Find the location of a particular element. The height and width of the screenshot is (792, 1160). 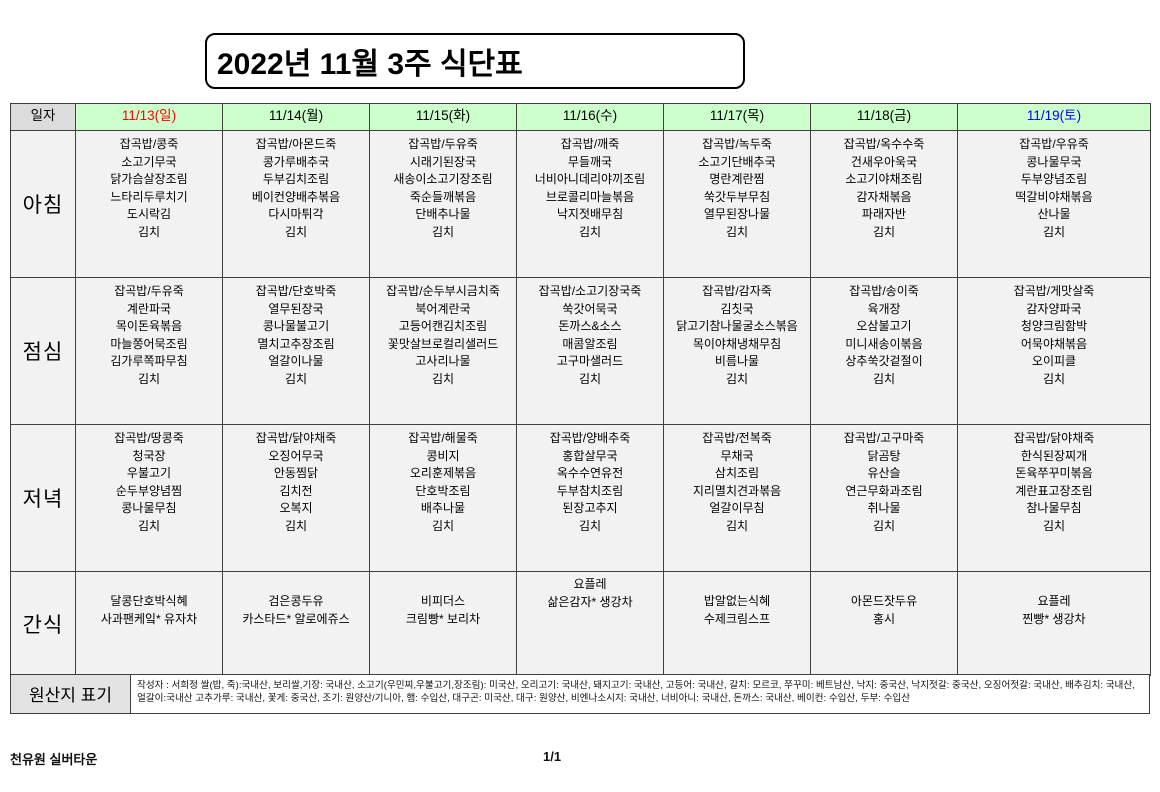

dinner-fri: 잡곡밥/고구마죽 닭곰탕 유산슬 연근무화과조림 취나물 김치 is located at coordinates (884, 498).